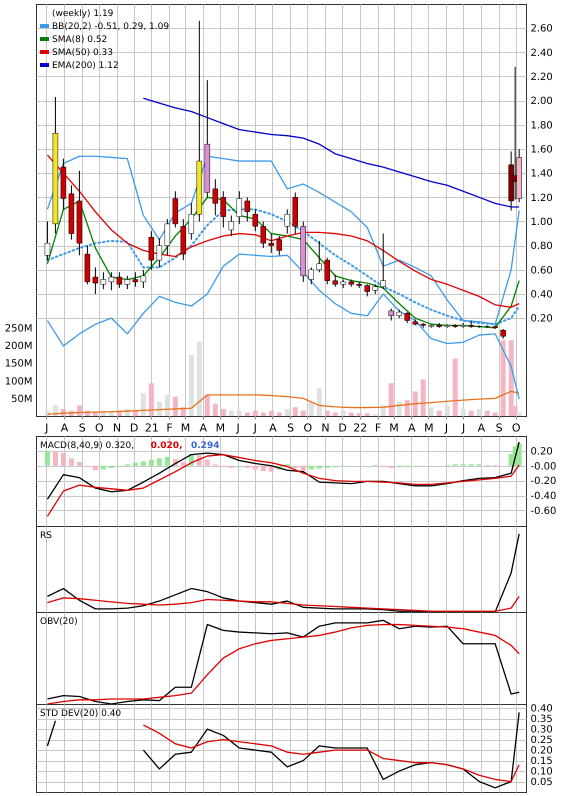 The width and height of the screenshot is (566, 796). What do you see at coordinates (80, 40) in the screenshot?
I see `legend-label: SMA(8) 0.52` at bounding box center [80, 40].